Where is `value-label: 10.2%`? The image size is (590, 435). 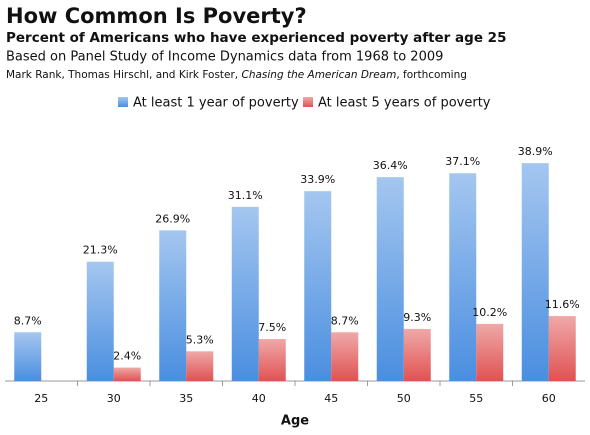 value-label: 10.2% is located at coordinates (489, 312).